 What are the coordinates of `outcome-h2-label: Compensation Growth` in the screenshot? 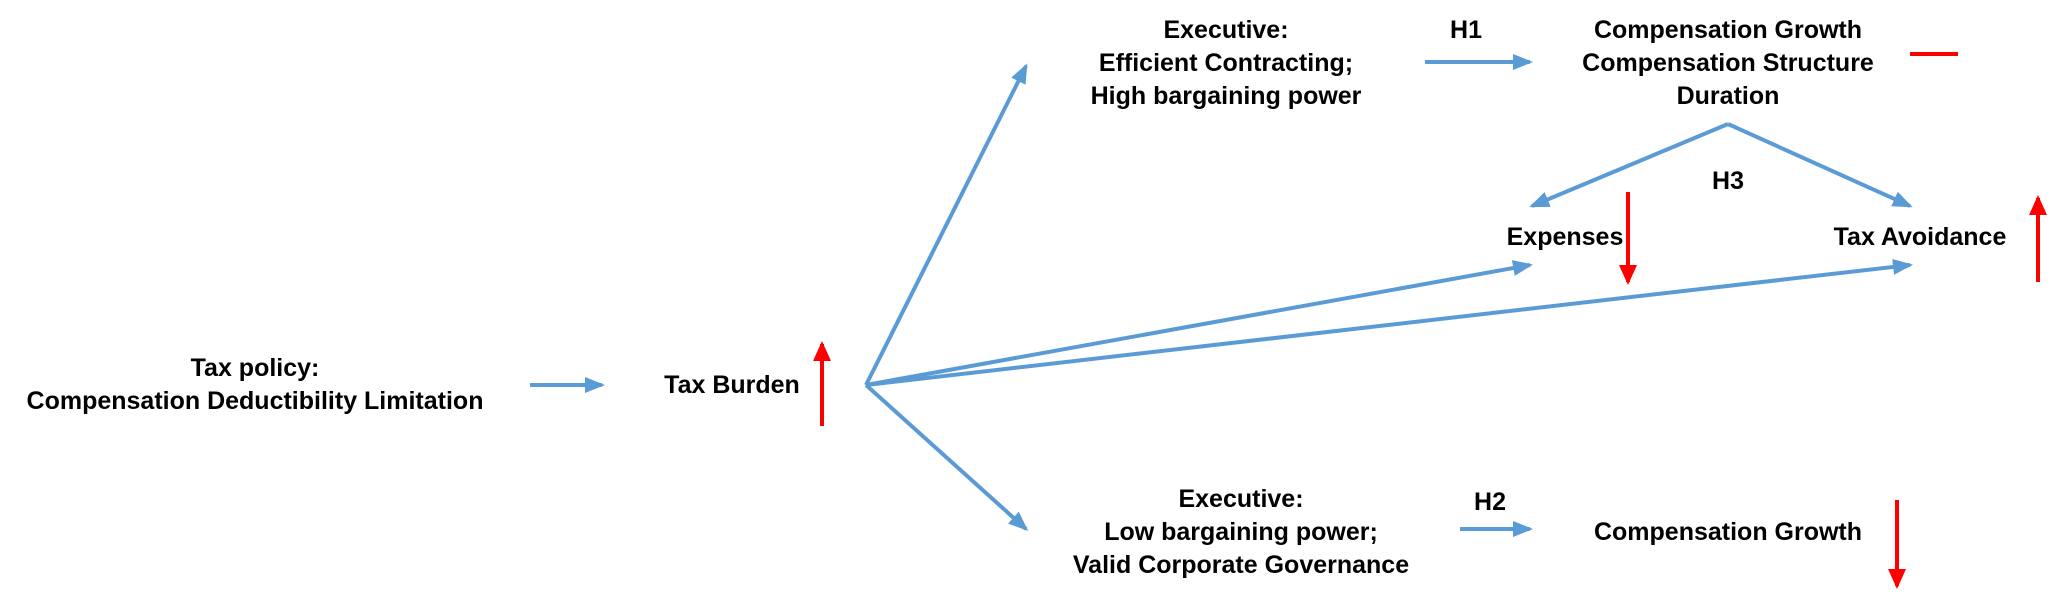 It's located at (1728, 532).